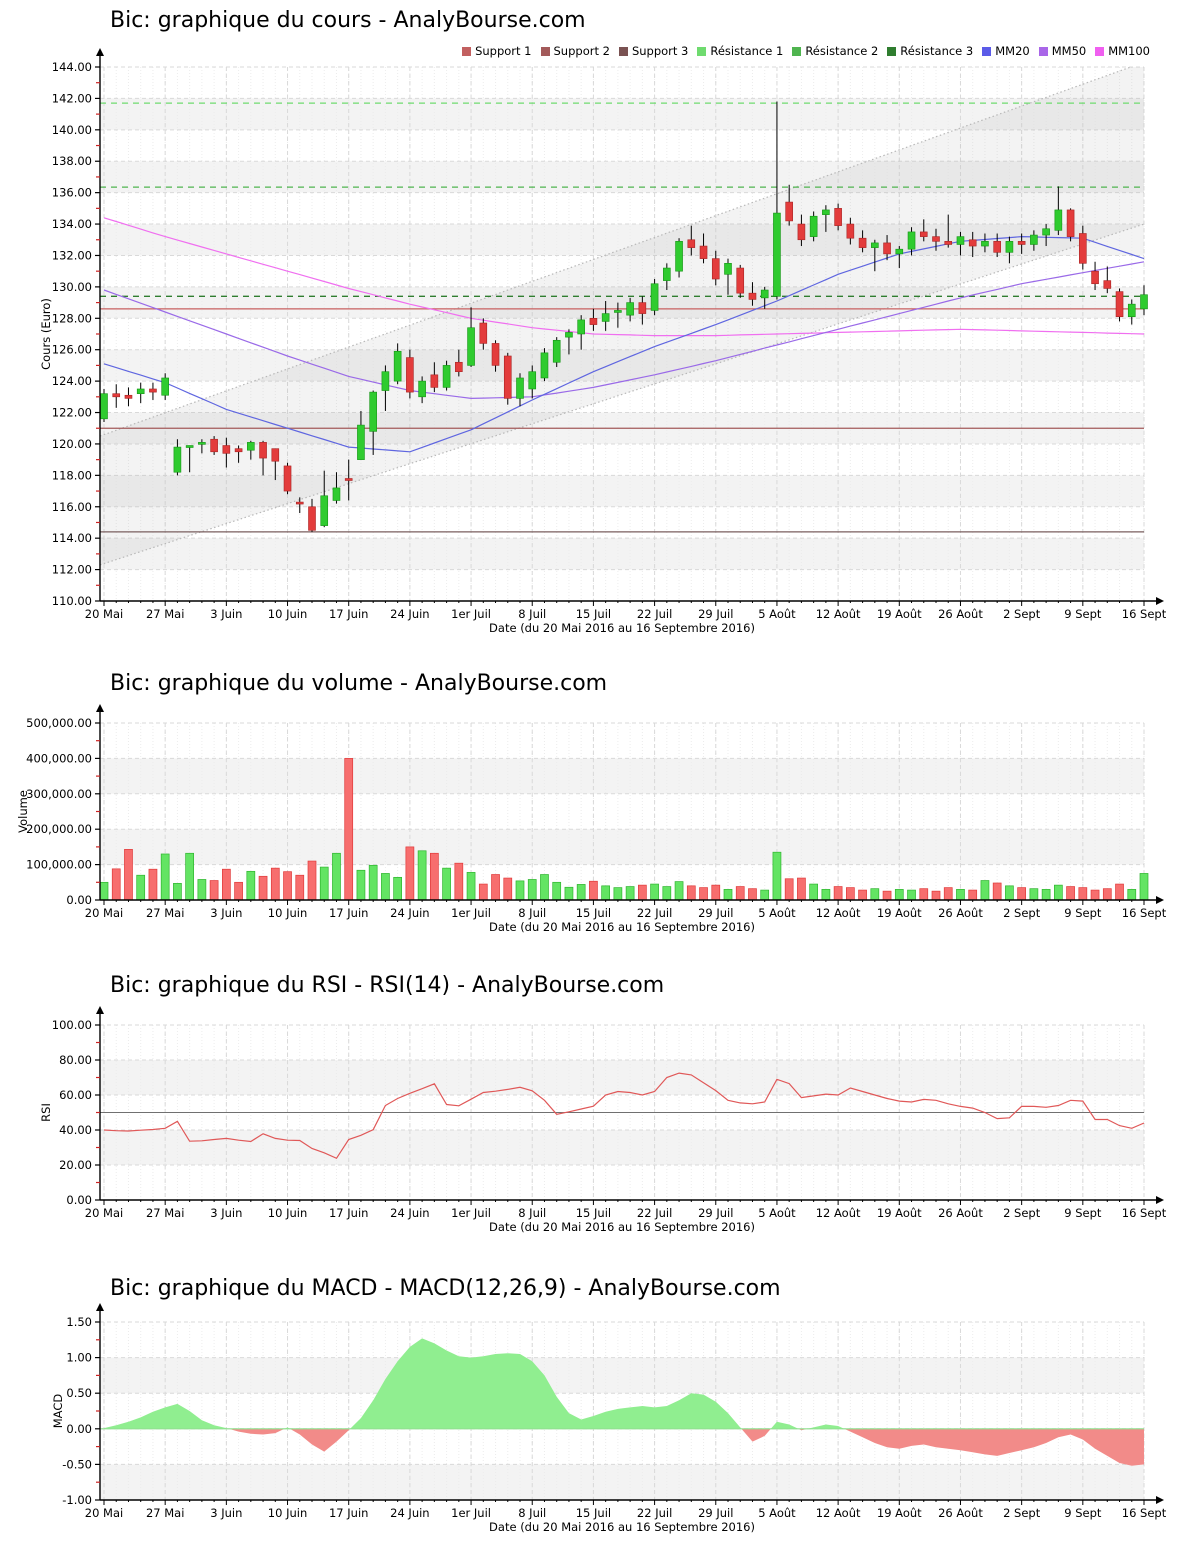  Describe the element at coordinates (575, 51) in the screenshot. I see `legend-item-support-2: Support 2` at that location.